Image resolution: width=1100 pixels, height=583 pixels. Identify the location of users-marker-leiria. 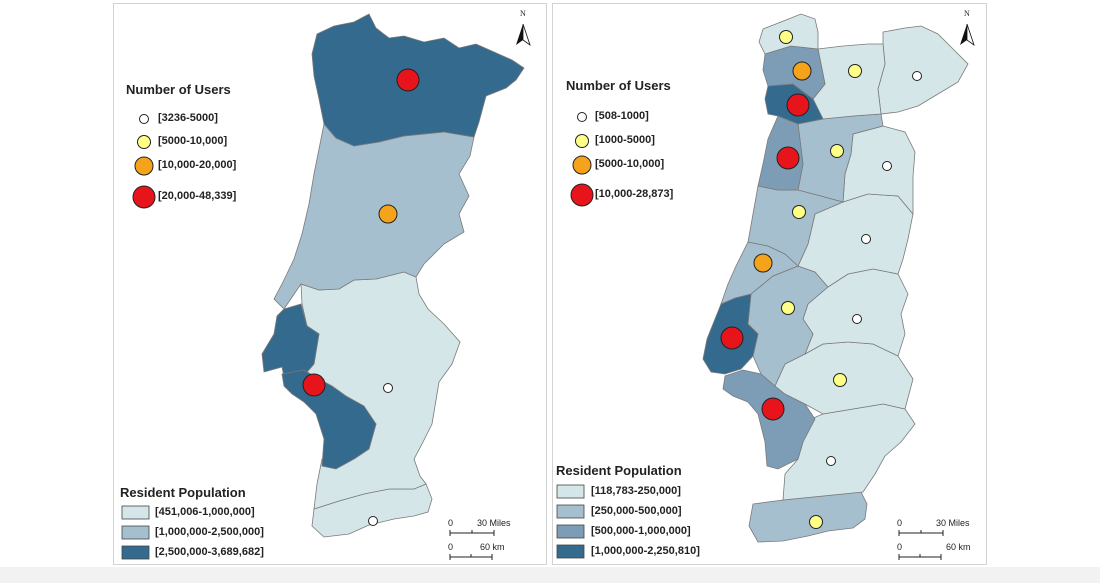
(763, 263).